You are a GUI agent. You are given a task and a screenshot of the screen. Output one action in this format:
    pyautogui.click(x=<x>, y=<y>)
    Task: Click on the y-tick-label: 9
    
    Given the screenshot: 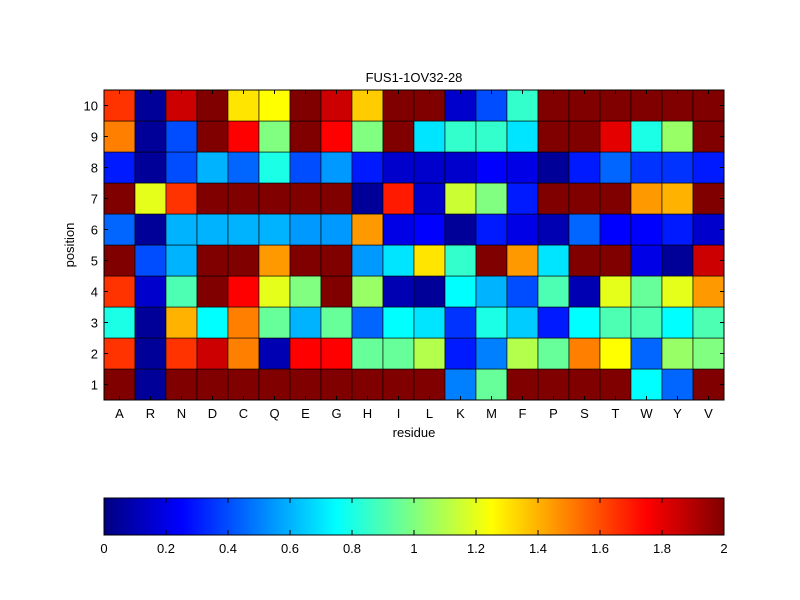 What is the action you would take?
    pyautogui.click(x=94, y=137)
    